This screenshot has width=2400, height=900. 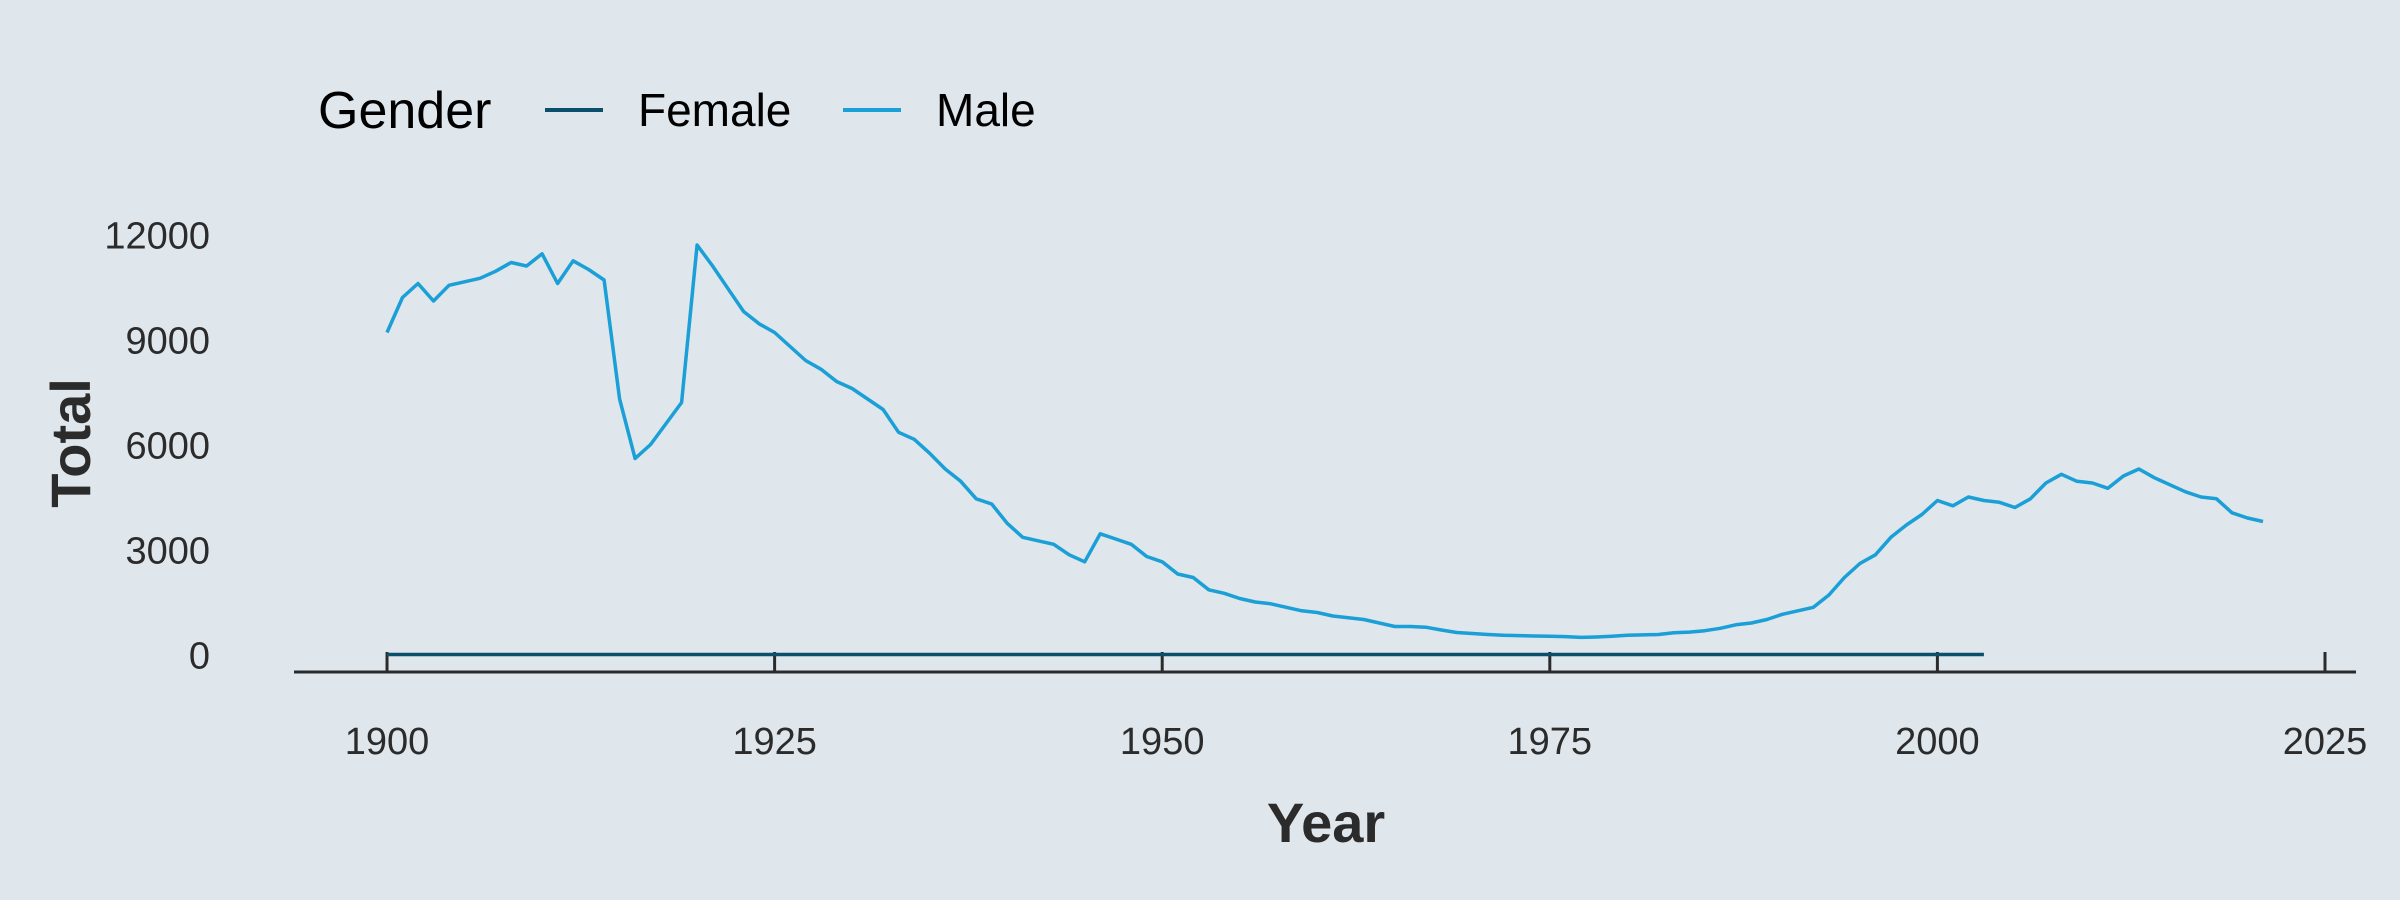 I want to click on y-tick-label-3000: 3000, so click(x=167, y=552).